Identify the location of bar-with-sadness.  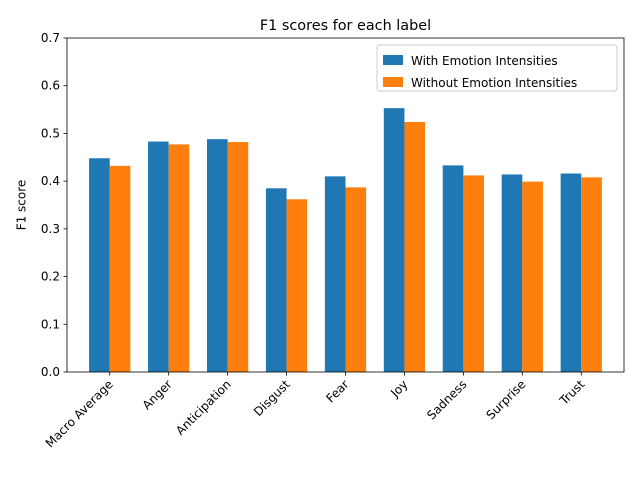
(453, 268).